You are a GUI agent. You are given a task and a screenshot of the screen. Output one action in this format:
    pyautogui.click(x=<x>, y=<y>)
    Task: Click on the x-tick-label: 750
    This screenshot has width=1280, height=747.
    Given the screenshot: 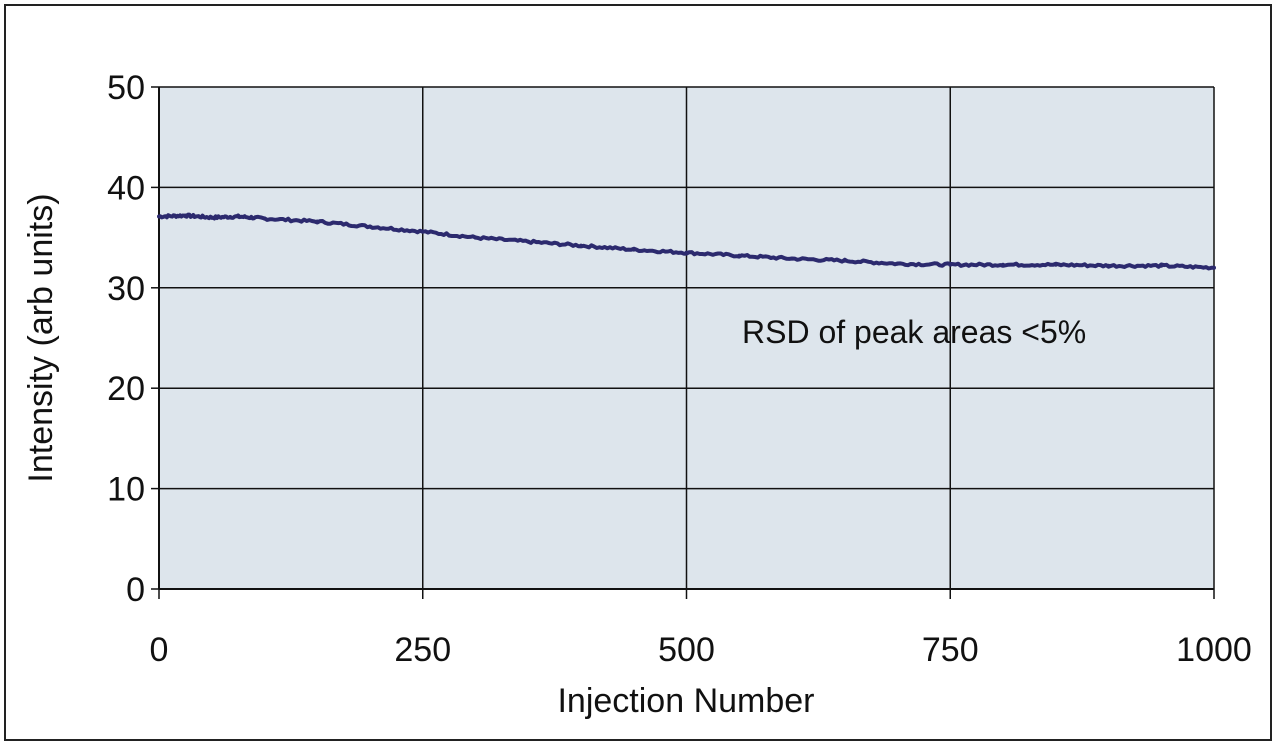 What is the action you would take?
    pyautogui.click(x=950, y=650)
    